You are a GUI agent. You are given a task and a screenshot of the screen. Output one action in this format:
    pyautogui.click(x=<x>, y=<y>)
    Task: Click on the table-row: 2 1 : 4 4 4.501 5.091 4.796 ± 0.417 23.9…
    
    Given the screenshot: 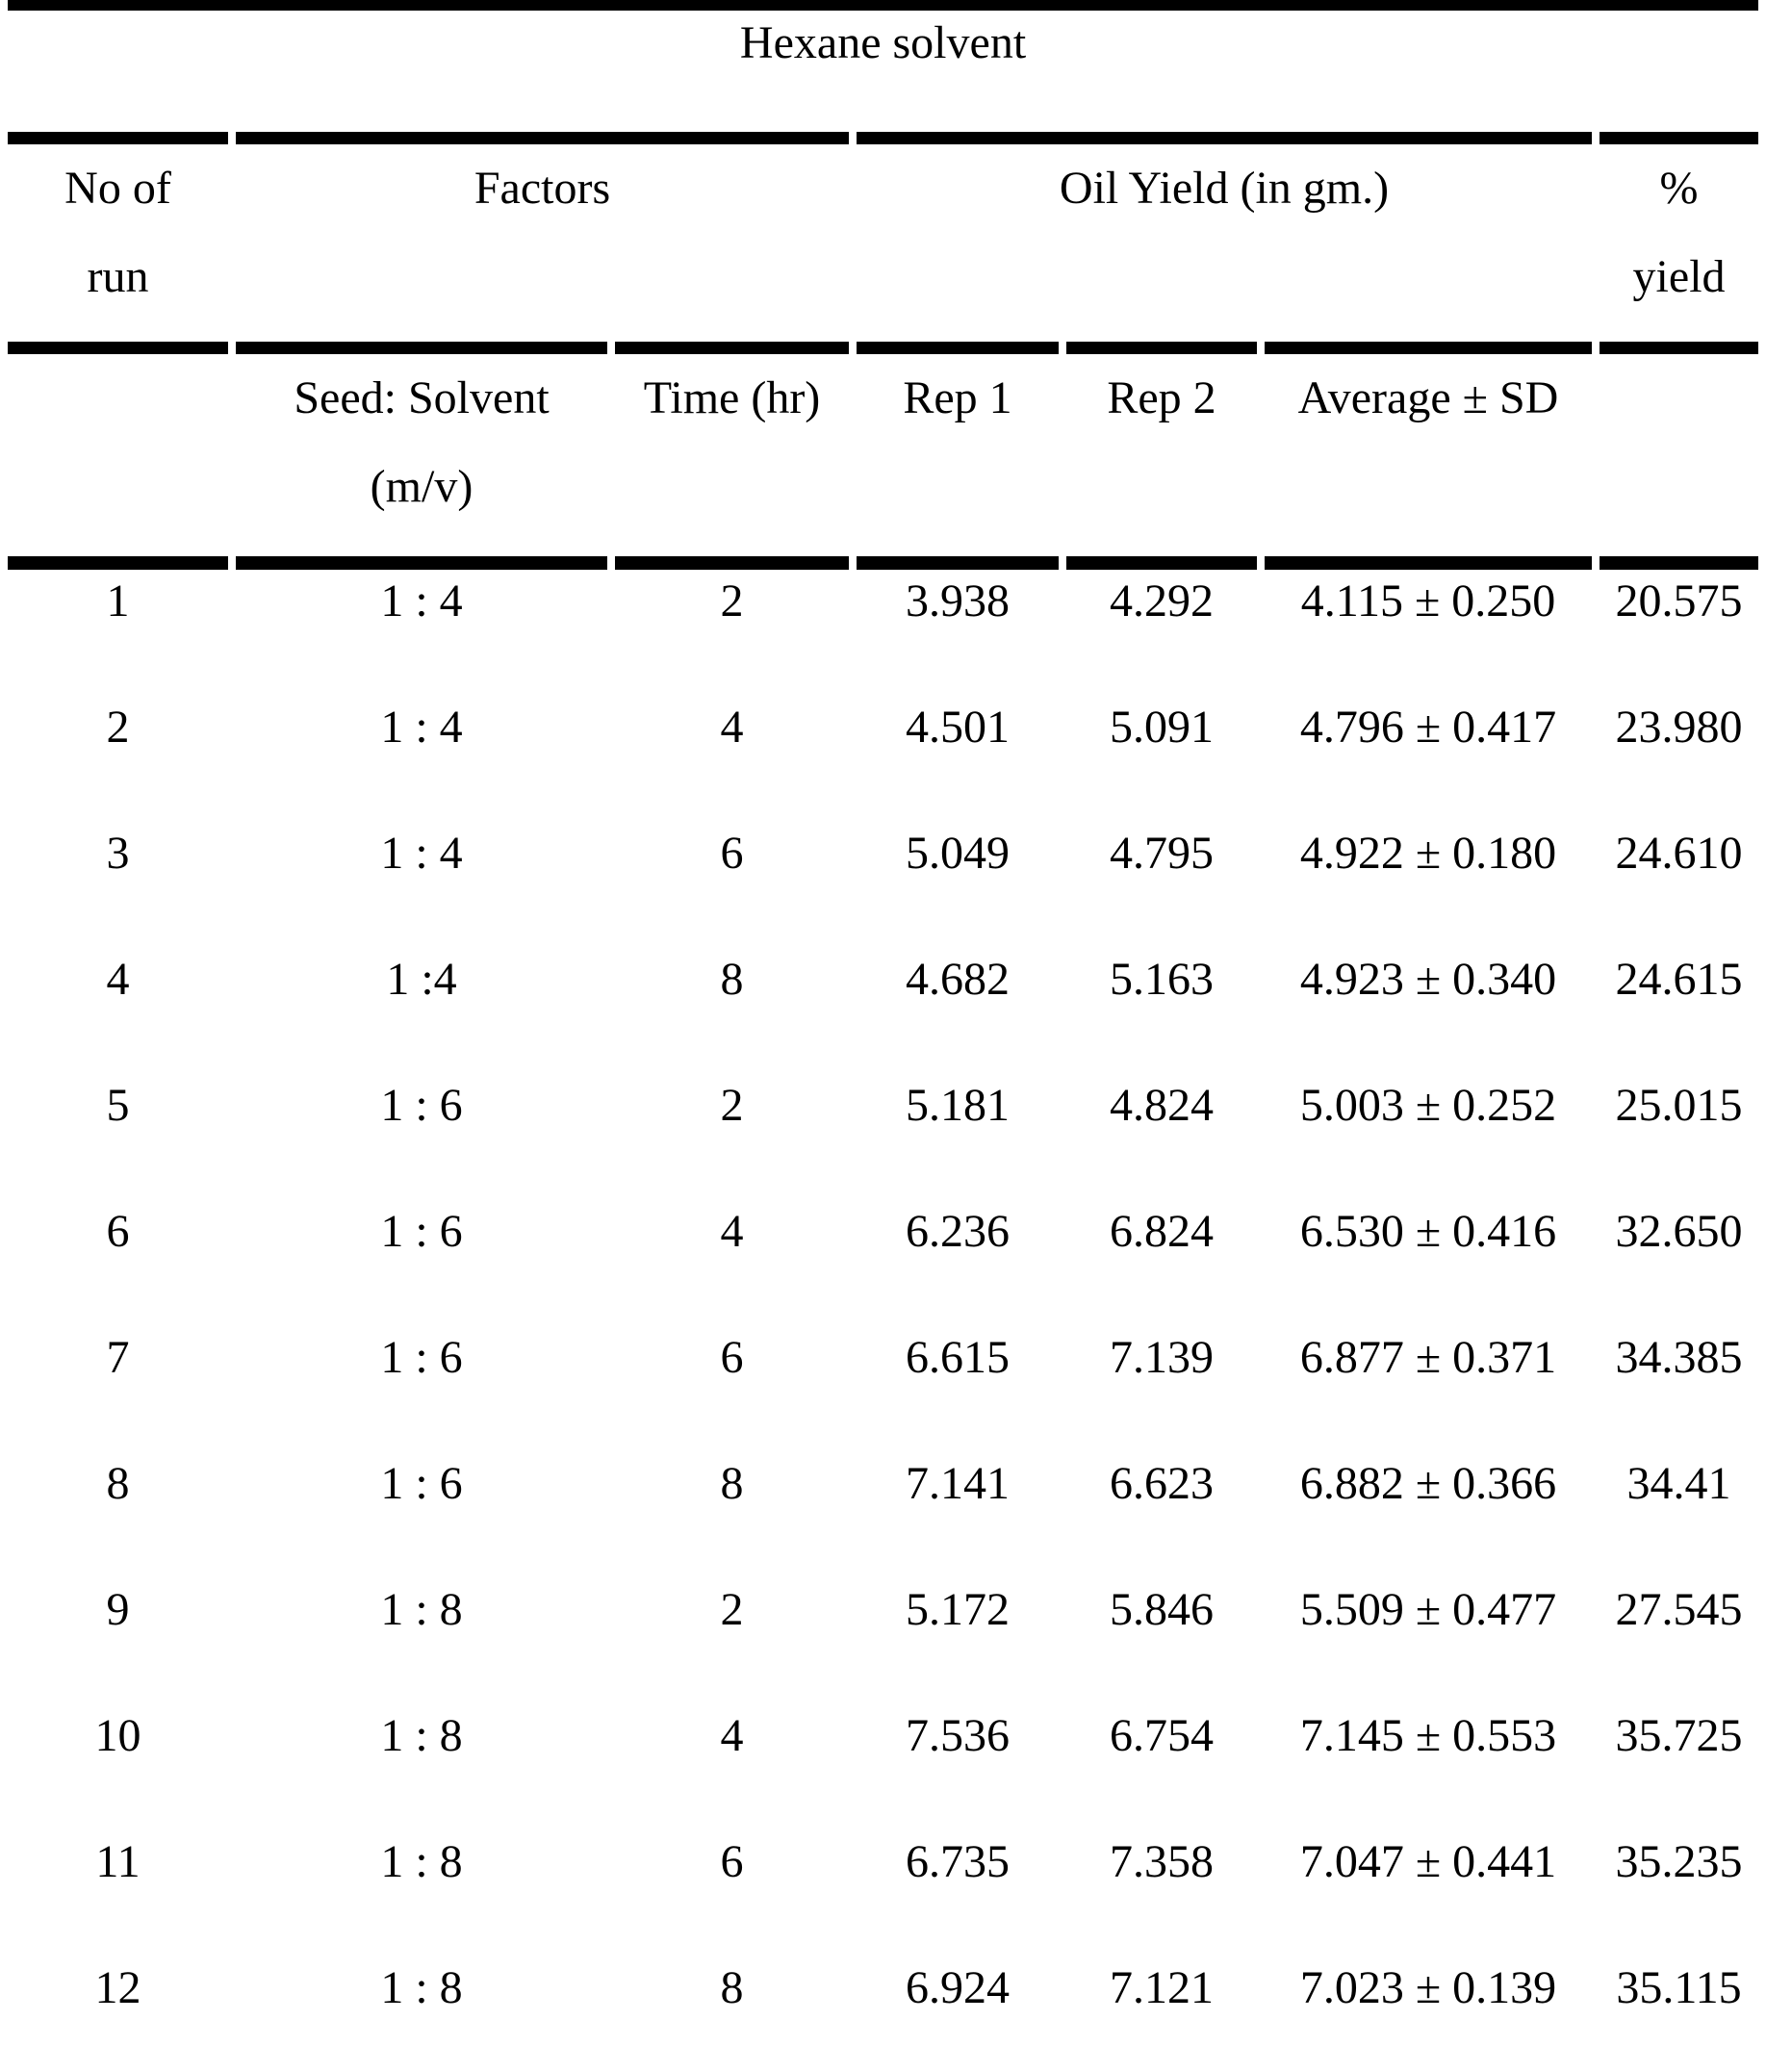 What is the action you would take?
    pyautogui.click(x=883, y=759)
    